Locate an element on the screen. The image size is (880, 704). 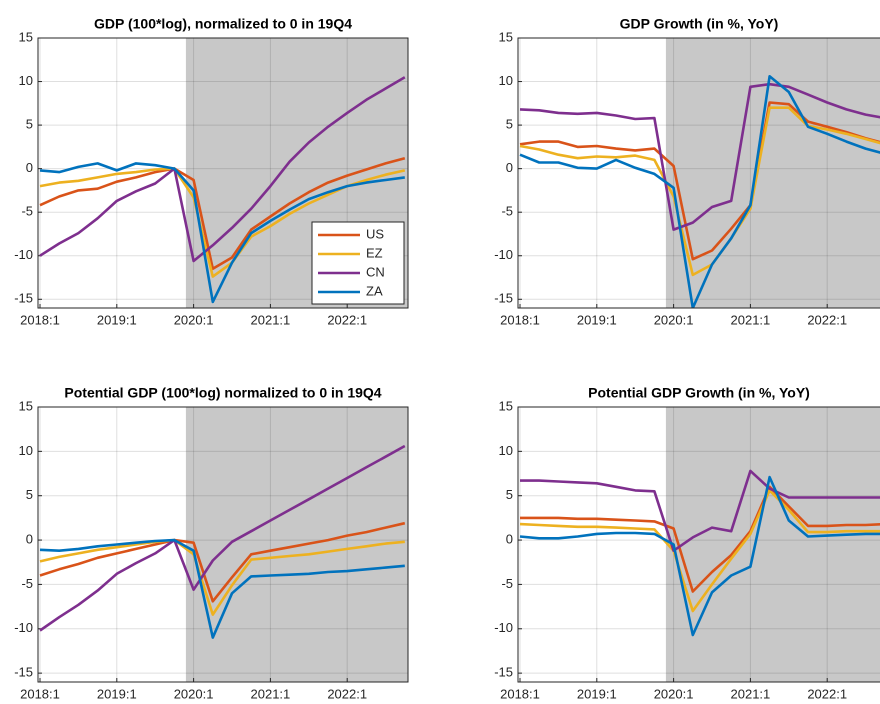
legend-label: US is located at coordinates (375, 233).